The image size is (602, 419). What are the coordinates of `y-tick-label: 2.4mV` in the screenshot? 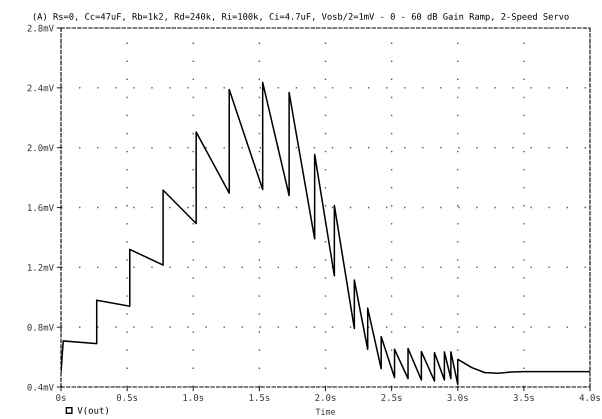 It's located at (41, 88).